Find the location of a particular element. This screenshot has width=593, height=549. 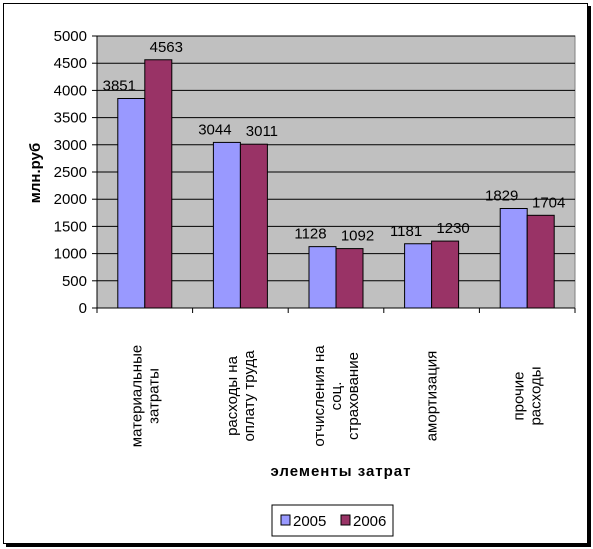

x-category-line: страхование is located at coordinates (353, 396).